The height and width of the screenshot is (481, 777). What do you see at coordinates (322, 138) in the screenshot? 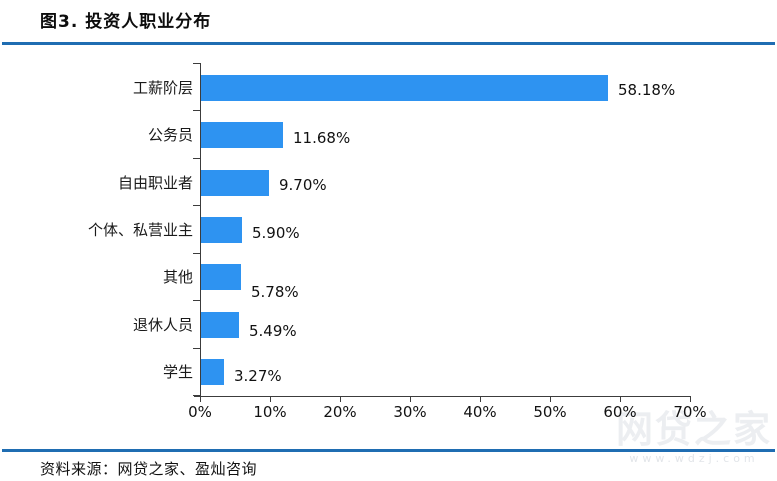
I see `value-label: 11.68%` at bounding box center [322, 138].